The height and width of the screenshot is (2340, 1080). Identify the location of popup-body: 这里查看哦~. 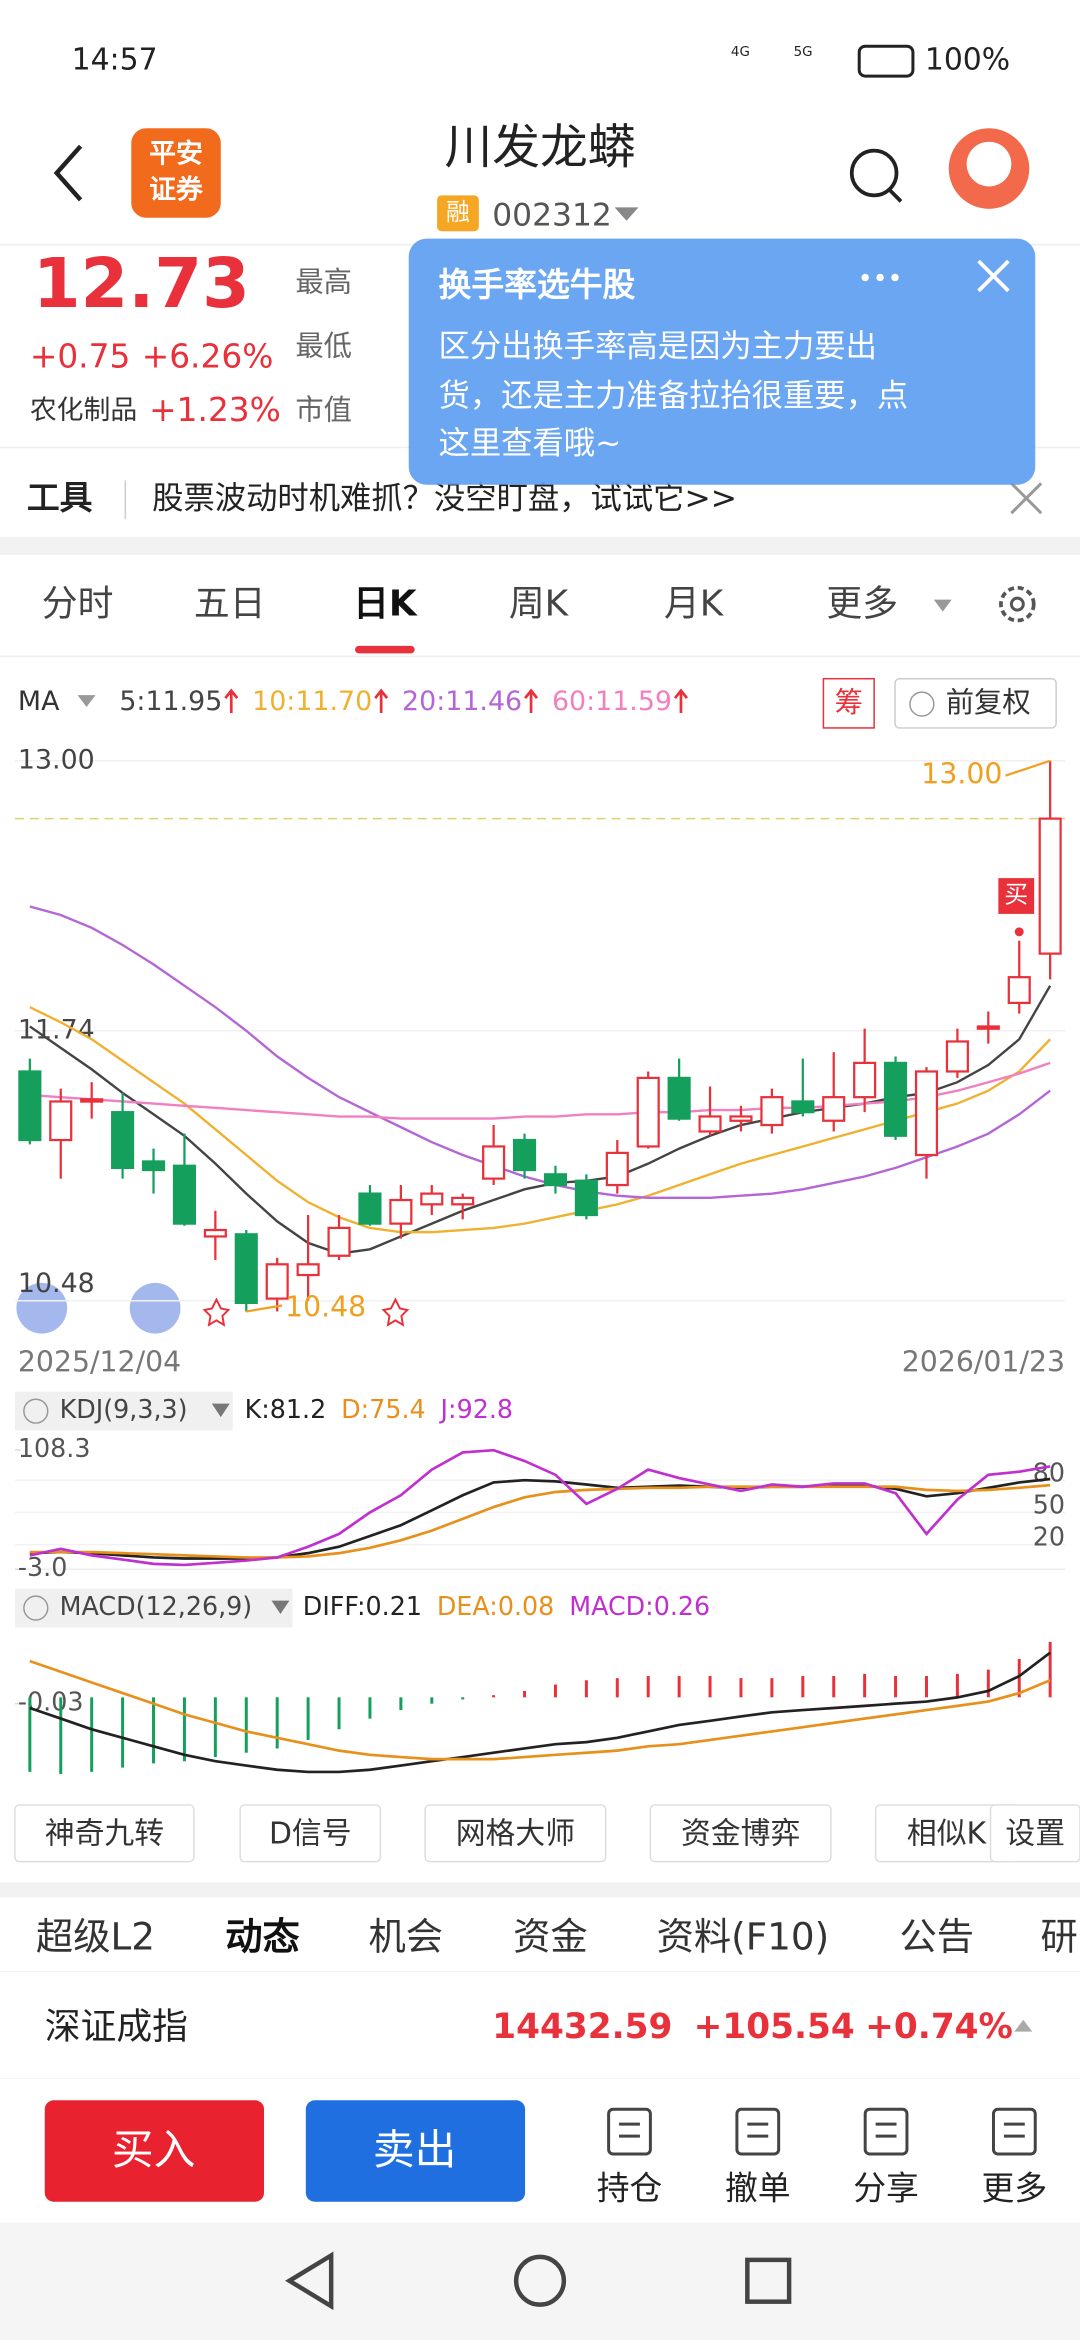
(530, 444).